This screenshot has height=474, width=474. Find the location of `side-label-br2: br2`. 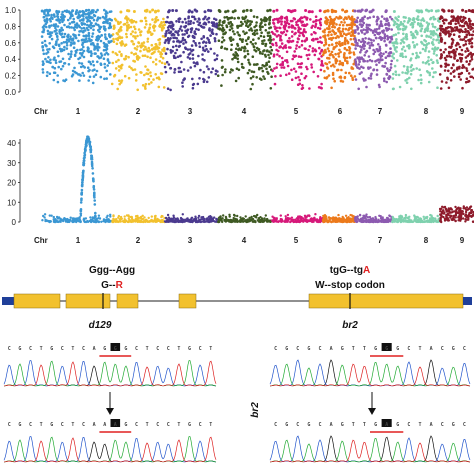

side-label-br2: br2 is located at coordinates (255, 410).